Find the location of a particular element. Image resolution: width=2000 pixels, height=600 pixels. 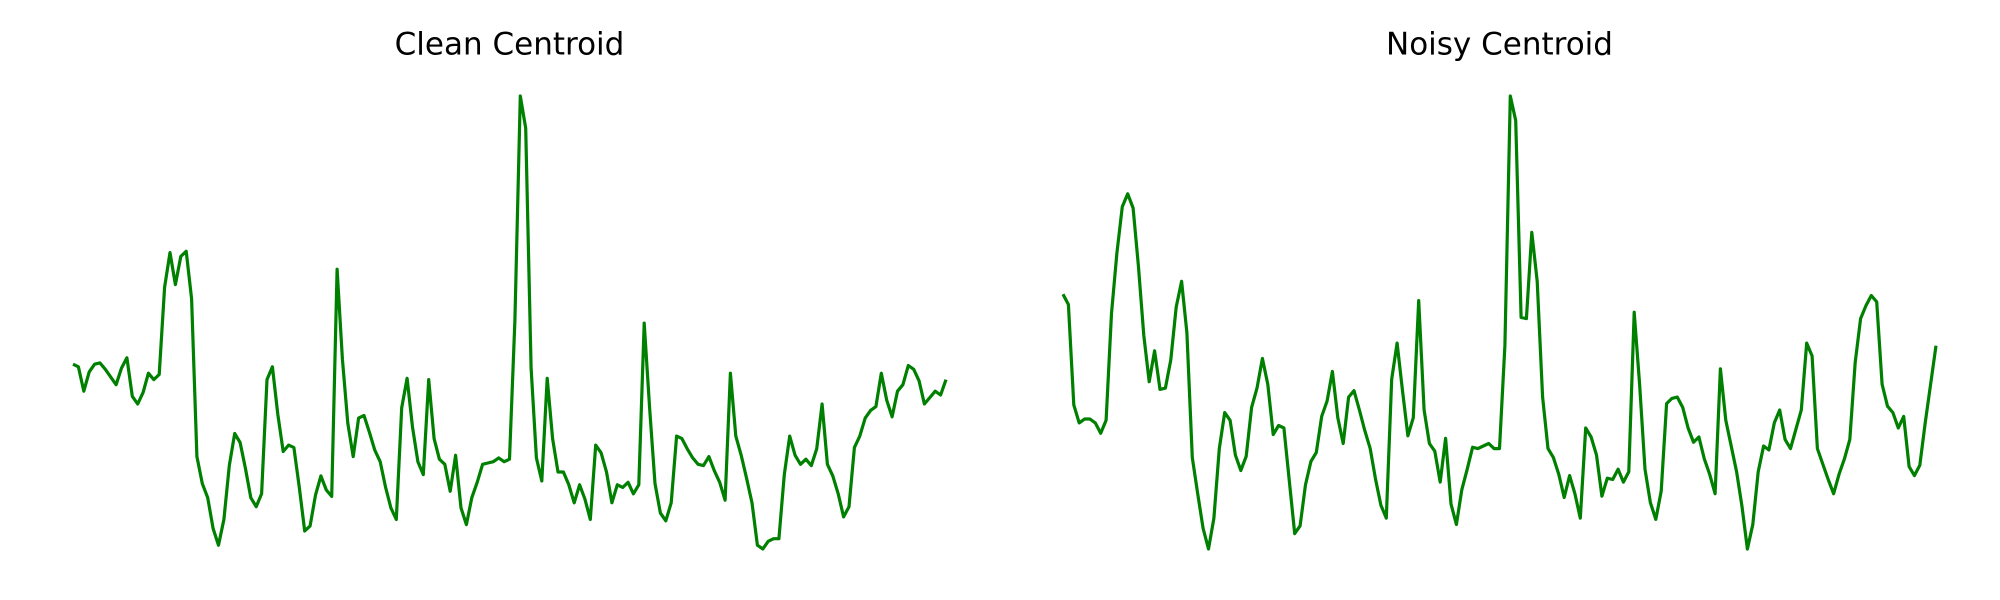

chart-title: Noisy Centroid is located at coordinates (1499, 45).